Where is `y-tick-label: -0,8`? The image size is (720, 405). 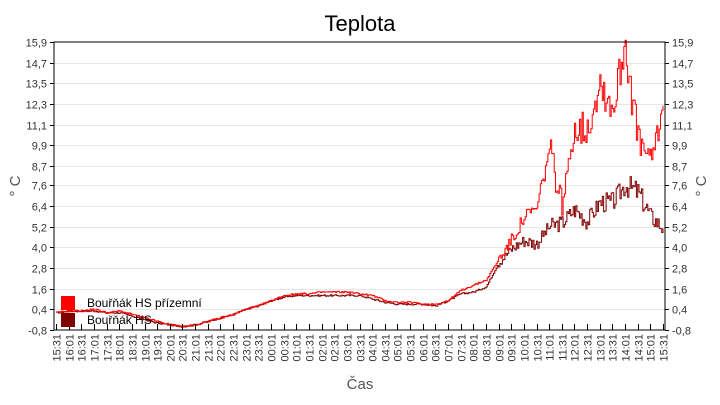
y-tick-label: -0,8 is located at coordinates (37, 332).